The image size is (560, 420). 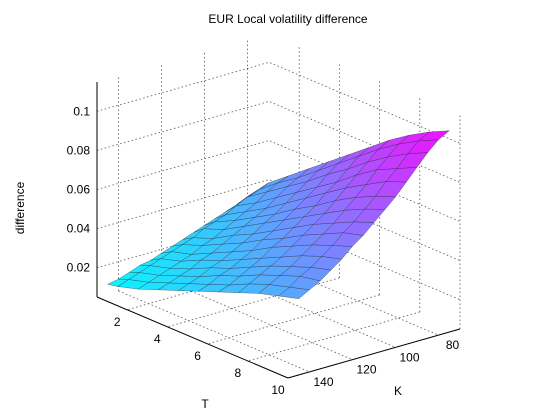 What do you see at coordinates (79, 190) in the screenshot?
I see `z-tick-label: 0.06` at bounding box center [79, 190].